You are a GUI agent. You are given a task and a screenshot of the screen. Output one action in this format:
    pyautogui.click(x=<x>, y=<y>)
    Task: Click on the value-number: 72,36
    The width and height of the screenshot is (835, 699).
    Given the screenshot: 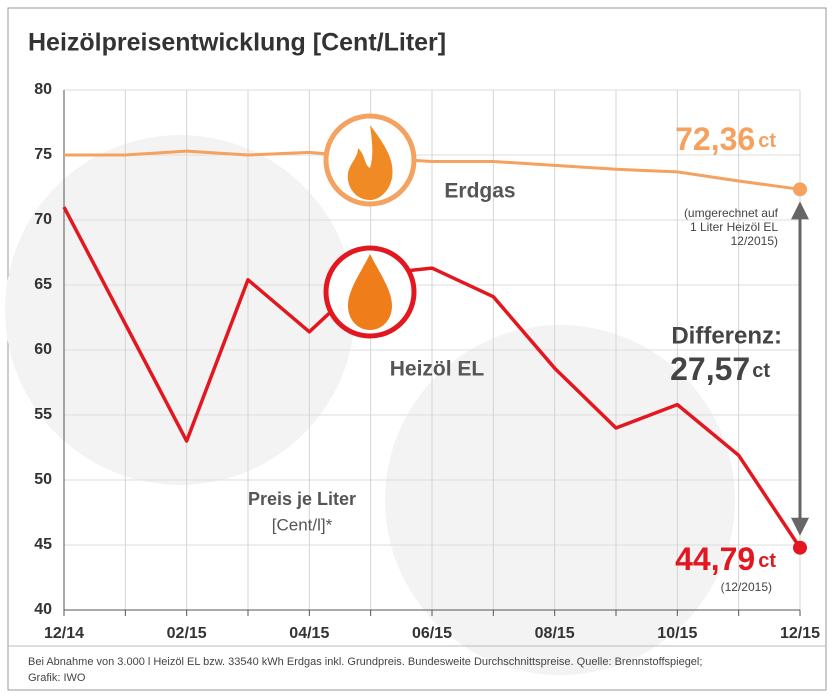 What is the action you would take?
    pyautogui.click(x=715, y=139)
    